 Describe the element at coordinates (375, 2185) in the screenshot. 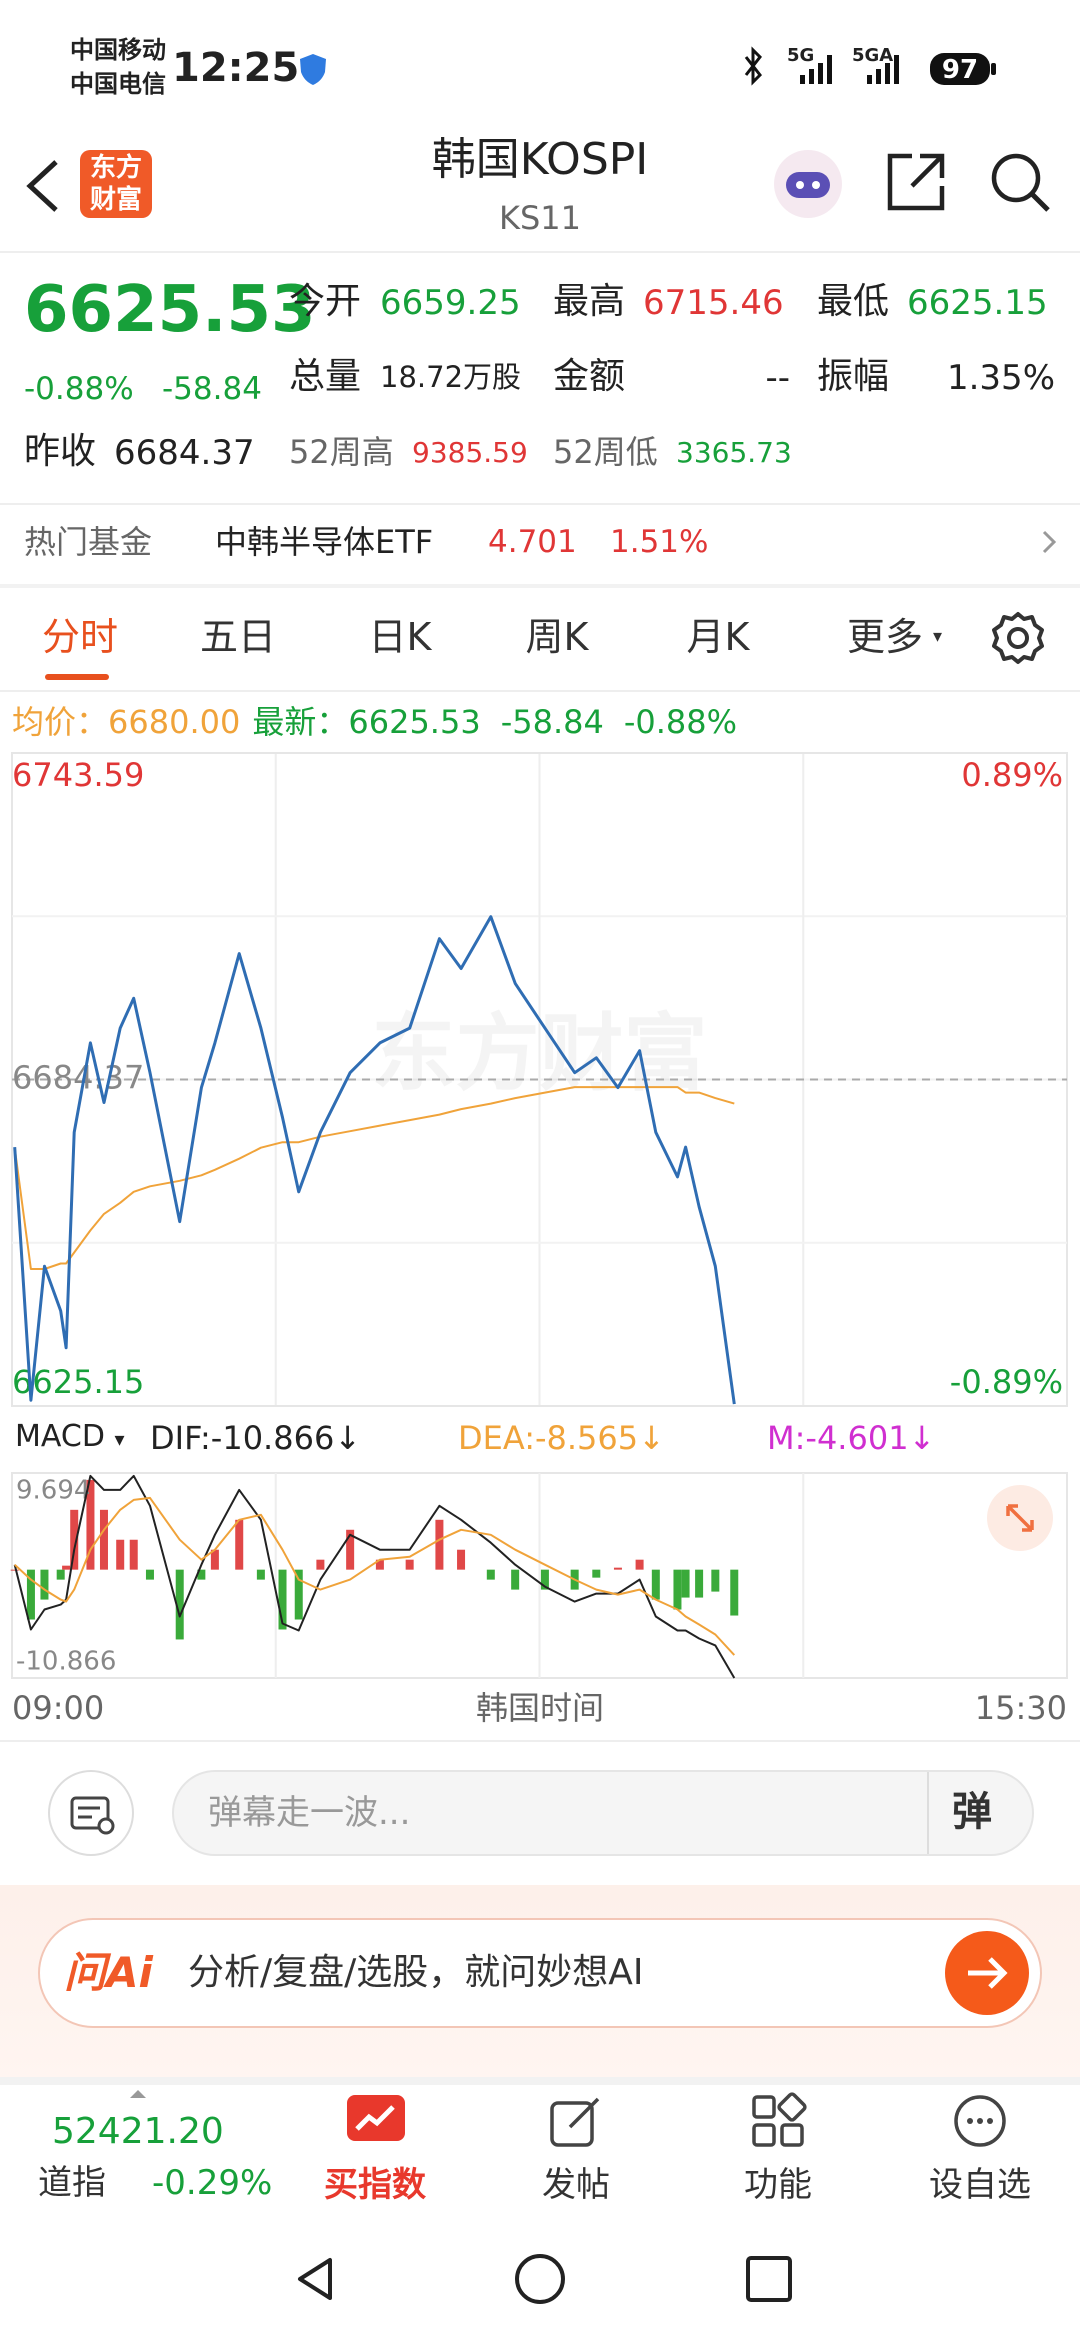

I see `nav-item: 买指数` at that location.